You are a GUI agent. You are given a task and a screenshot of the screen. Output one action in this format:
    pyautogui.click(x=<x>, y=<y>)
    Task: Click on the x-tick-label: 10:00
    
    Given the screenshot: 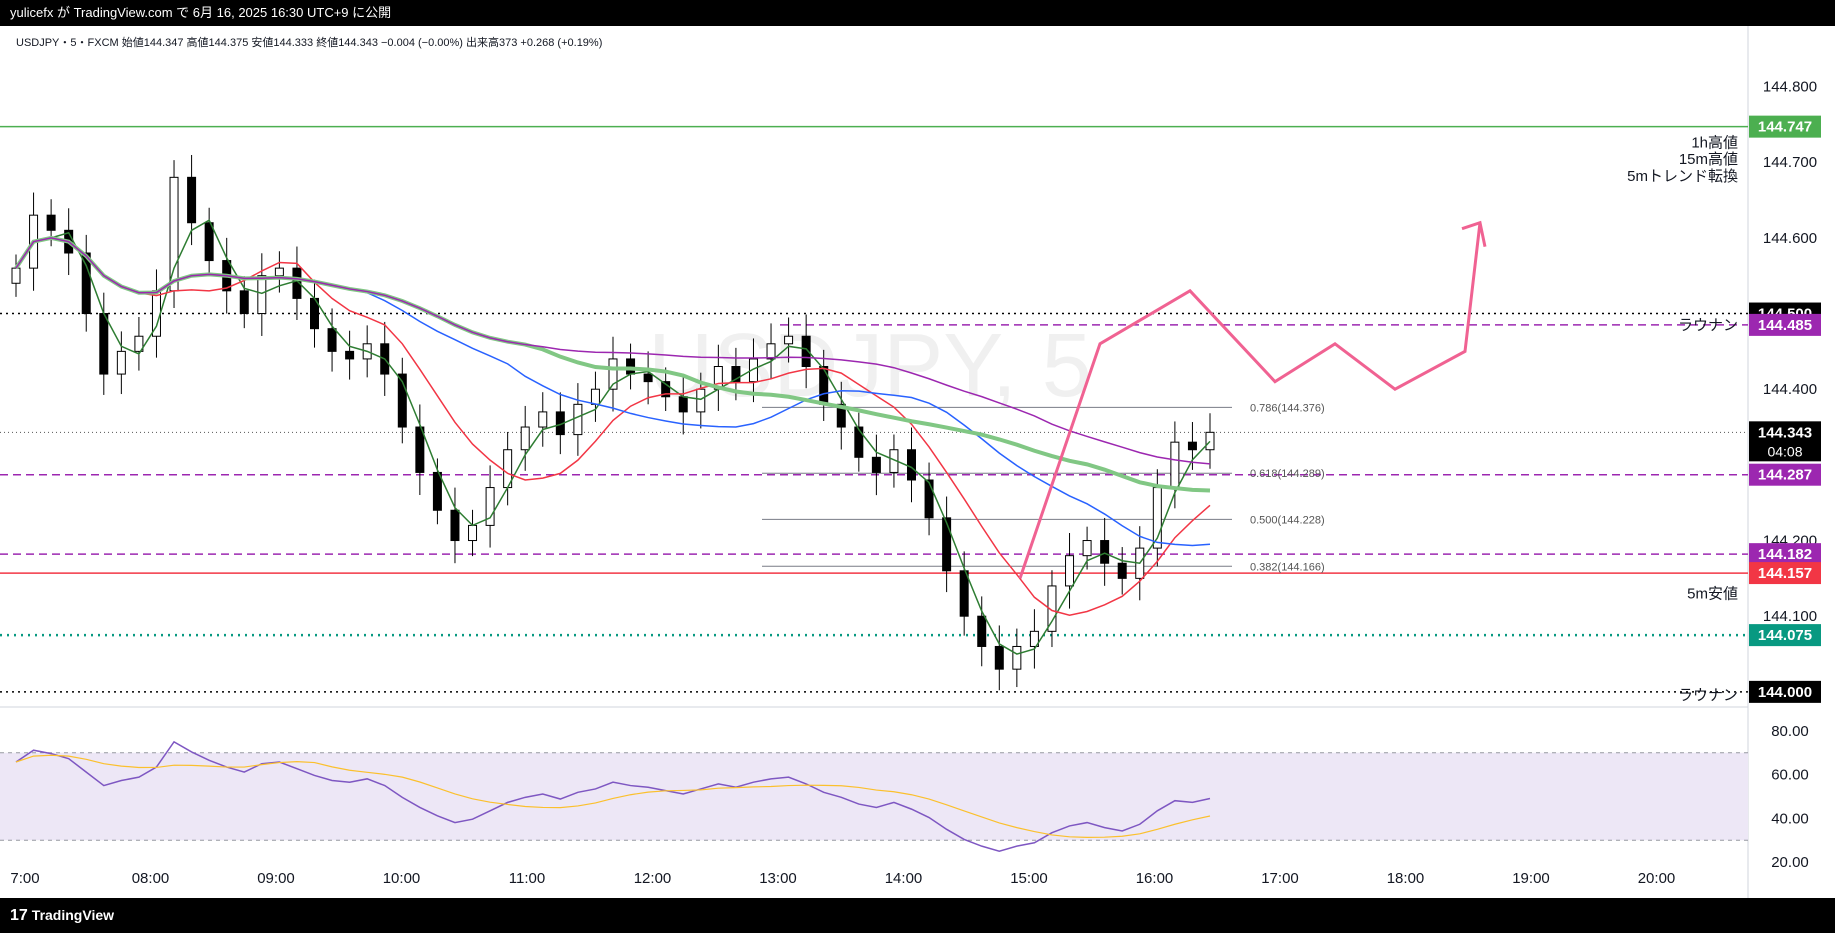 What is the action you would take?
    pyautogui.click(x=402, y=878)
    